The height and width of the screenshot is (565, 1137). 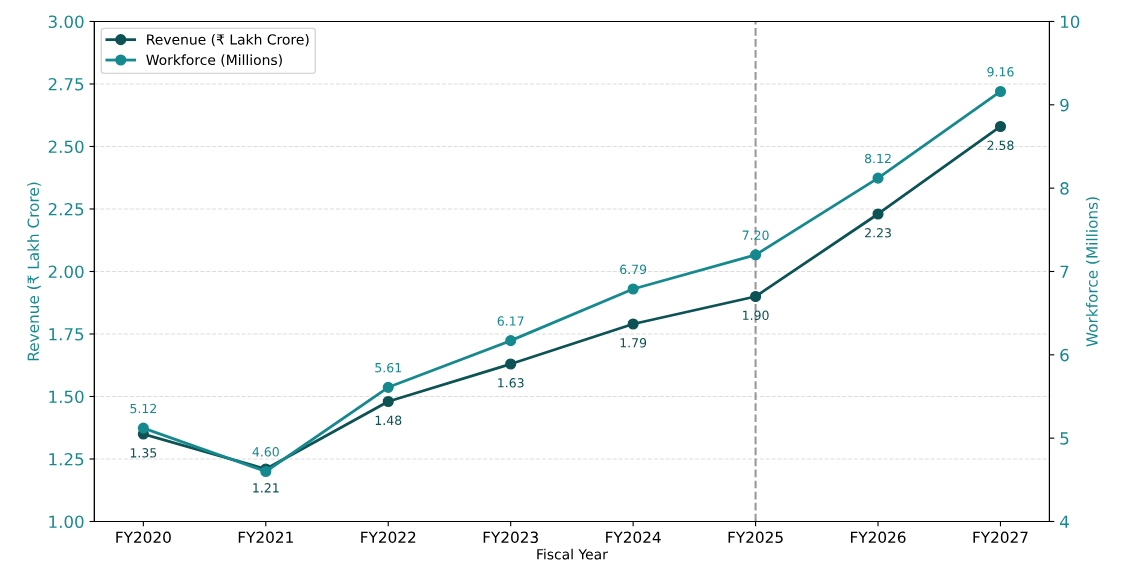 I want to click on x-tick-label: FY2021, so click(x=265, y=537).